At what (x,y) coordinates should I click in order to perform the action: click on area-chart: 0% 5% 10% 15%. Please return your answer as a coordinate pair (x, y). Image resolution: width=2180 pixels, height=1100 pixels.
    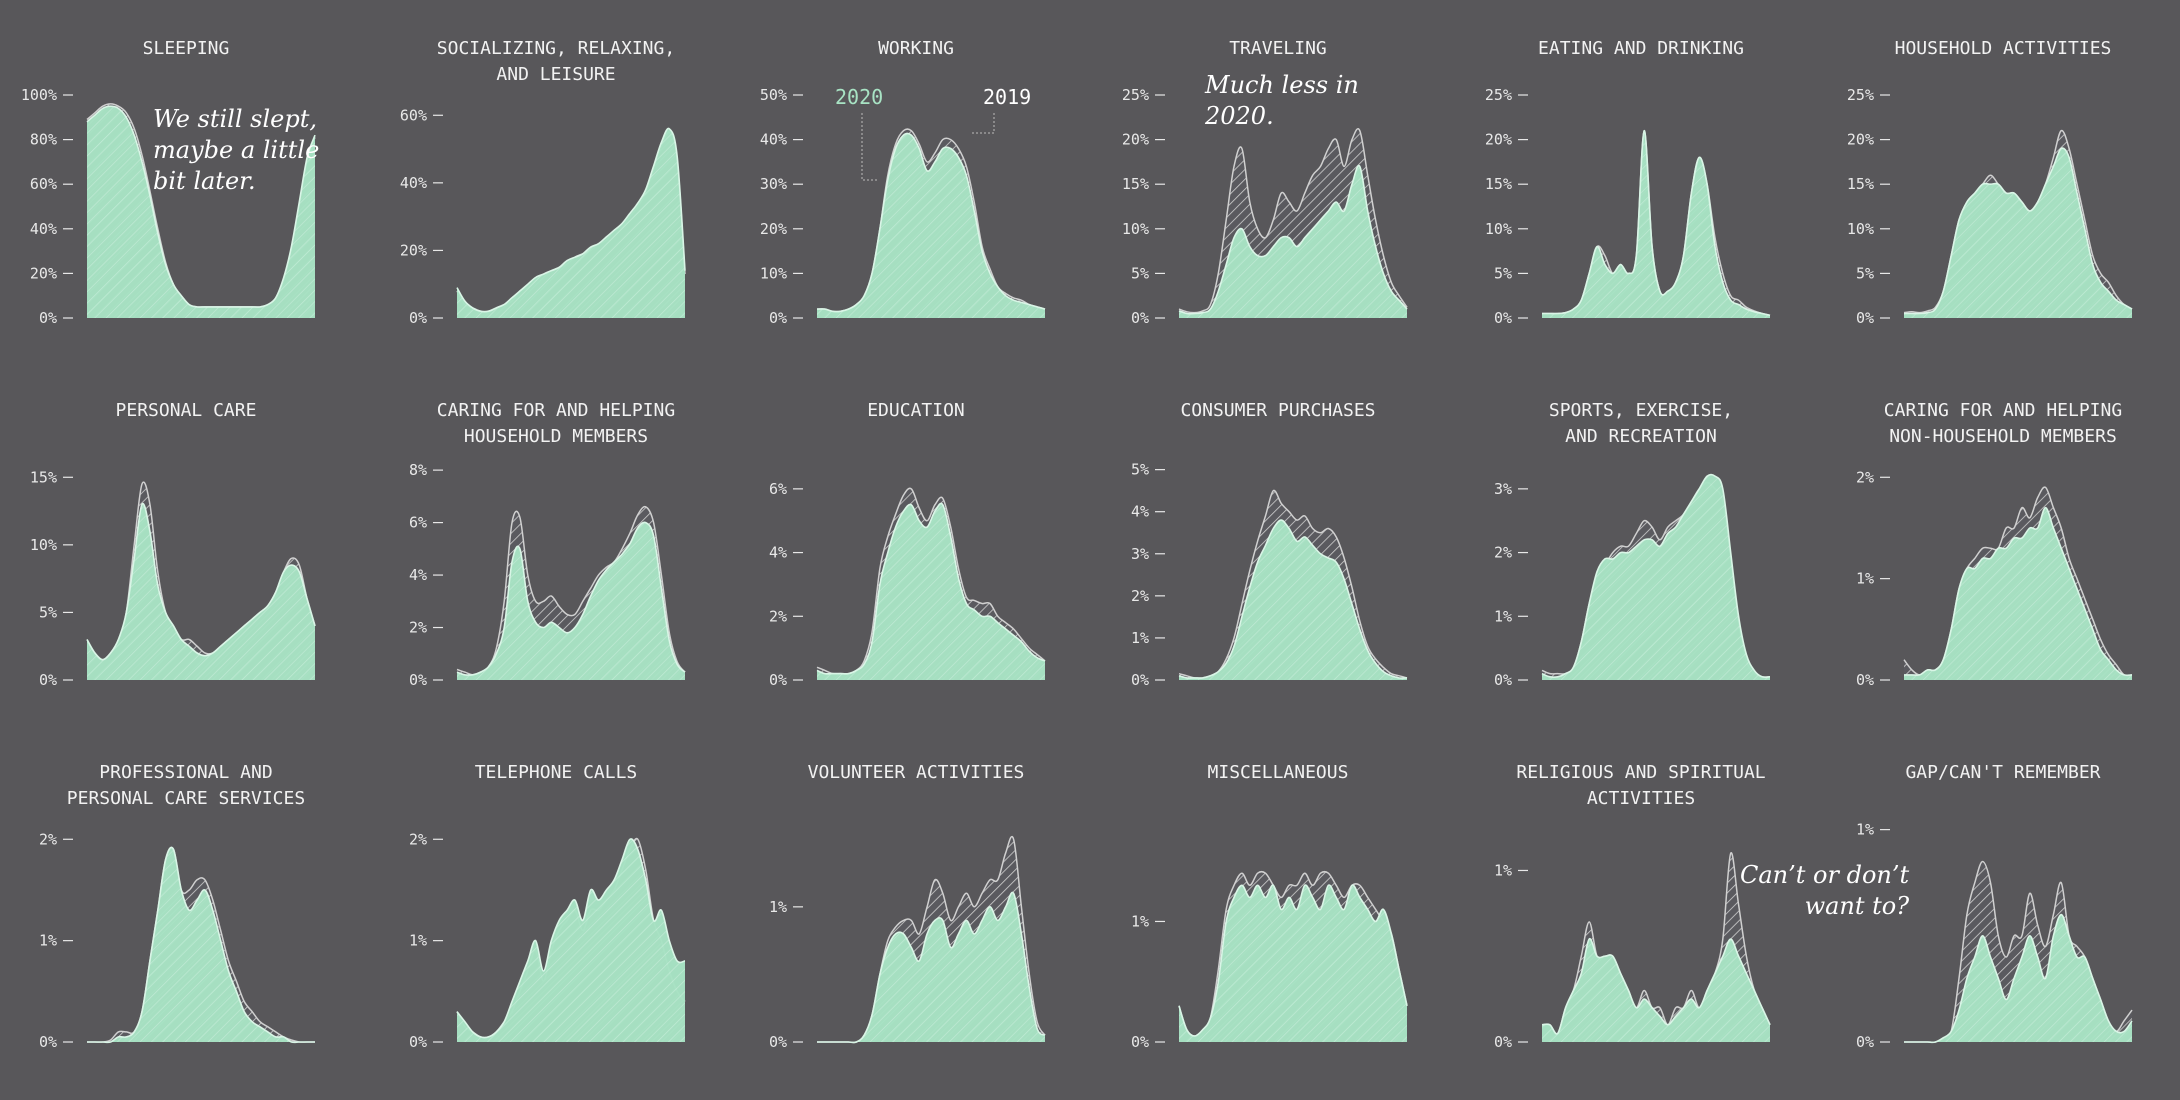
    Looking at the image, I should click on (173, 578).